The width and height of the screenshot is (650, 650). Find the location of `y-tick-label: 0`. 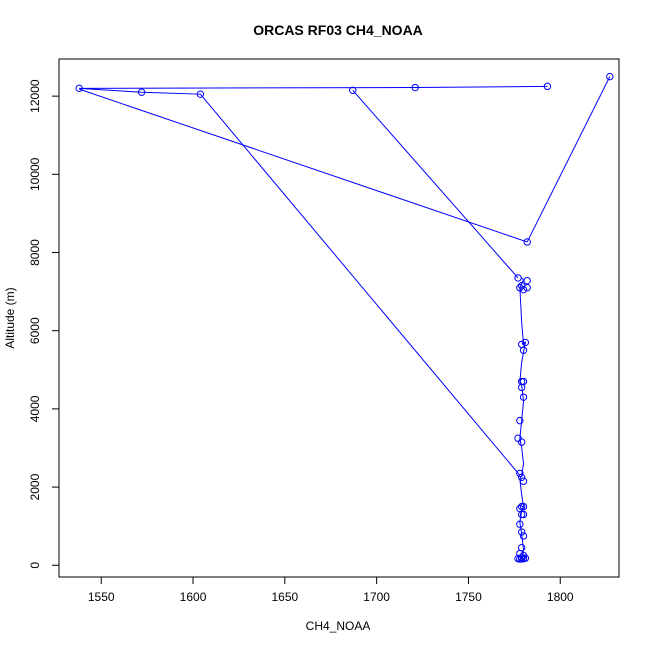

y-tick-label: 0 is located at coordinates (35, 565).